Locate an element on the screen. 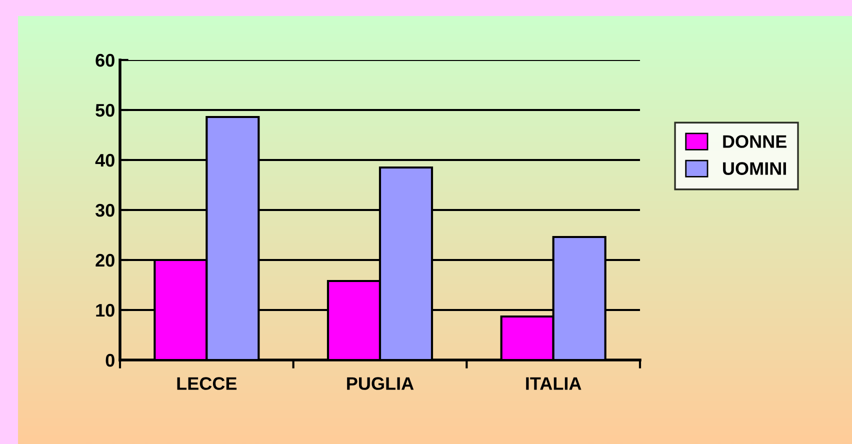 The image size is (852, 444). y-tick-label: 10 is located at coordinates (105, 310).